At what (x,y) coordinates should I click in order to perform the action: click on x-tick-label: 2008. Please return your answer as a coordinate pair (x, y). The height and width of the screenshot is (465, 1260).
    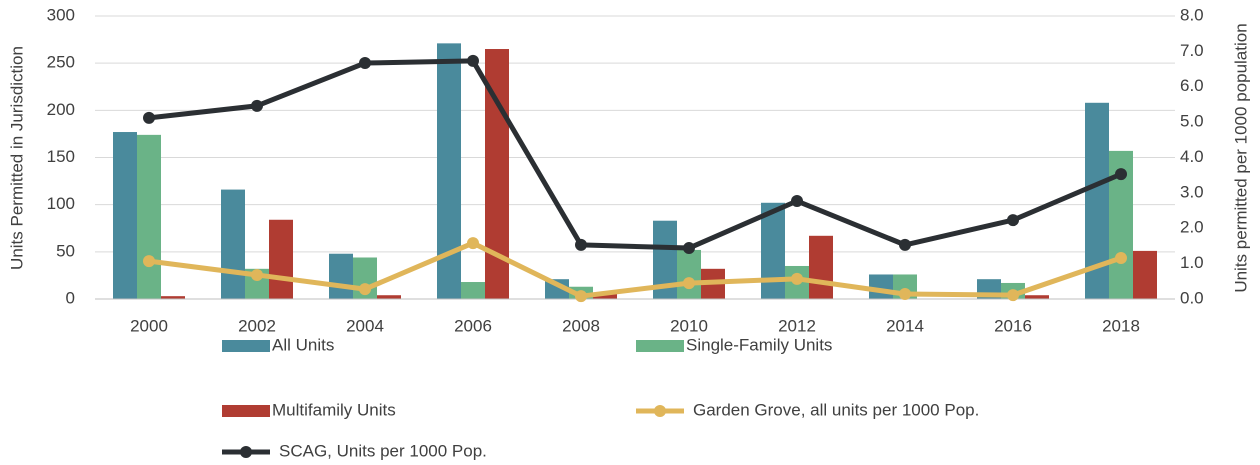
    Looking at the image, I should click on (581, 325).